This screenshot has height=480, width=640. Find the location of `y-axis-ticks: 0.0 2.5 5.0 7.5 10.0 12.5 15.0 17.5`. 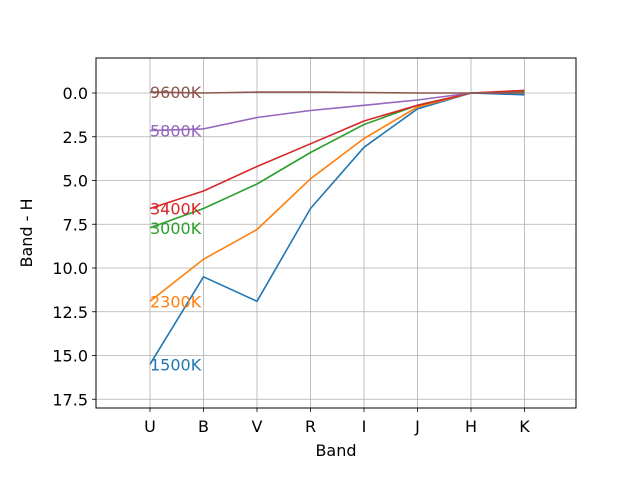

y-axis-ticks: 0.0 2.5 5.0 7.5 10.0 12.5 15.0 17.5 is located at coordinates (74, 246).